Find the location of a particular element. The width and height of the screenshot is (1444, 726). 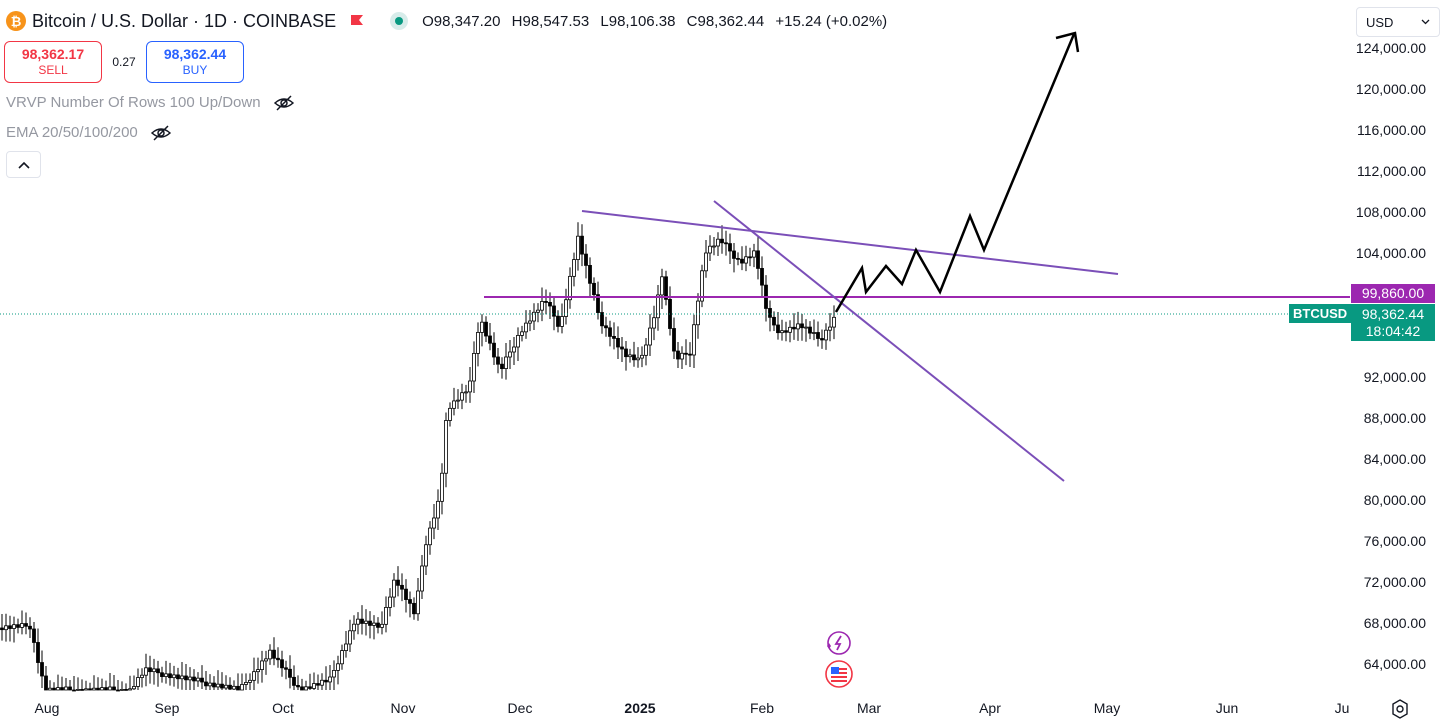

settings-icon is located at coordinates (1400, 709).